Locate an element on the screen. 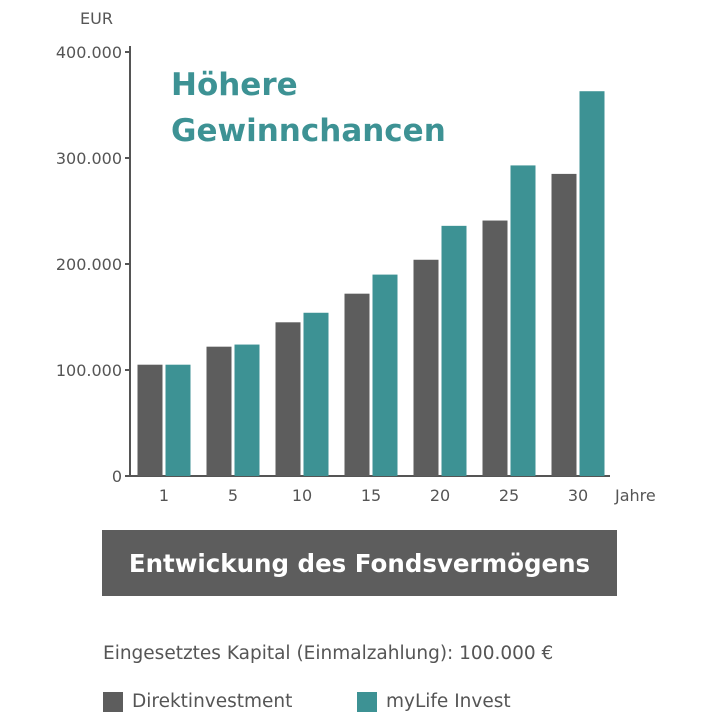 This screenshot has height=720, width=720. legend-swatch-mylife-invest is located at coordinates (367, 701).